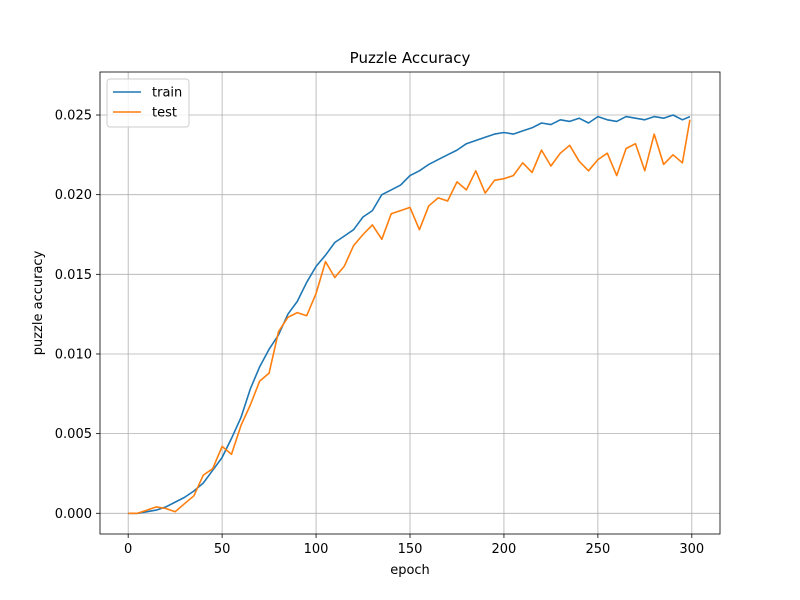 The image size is (800, 600). I want to click on x-tick-label: 0, so click(128, 549).